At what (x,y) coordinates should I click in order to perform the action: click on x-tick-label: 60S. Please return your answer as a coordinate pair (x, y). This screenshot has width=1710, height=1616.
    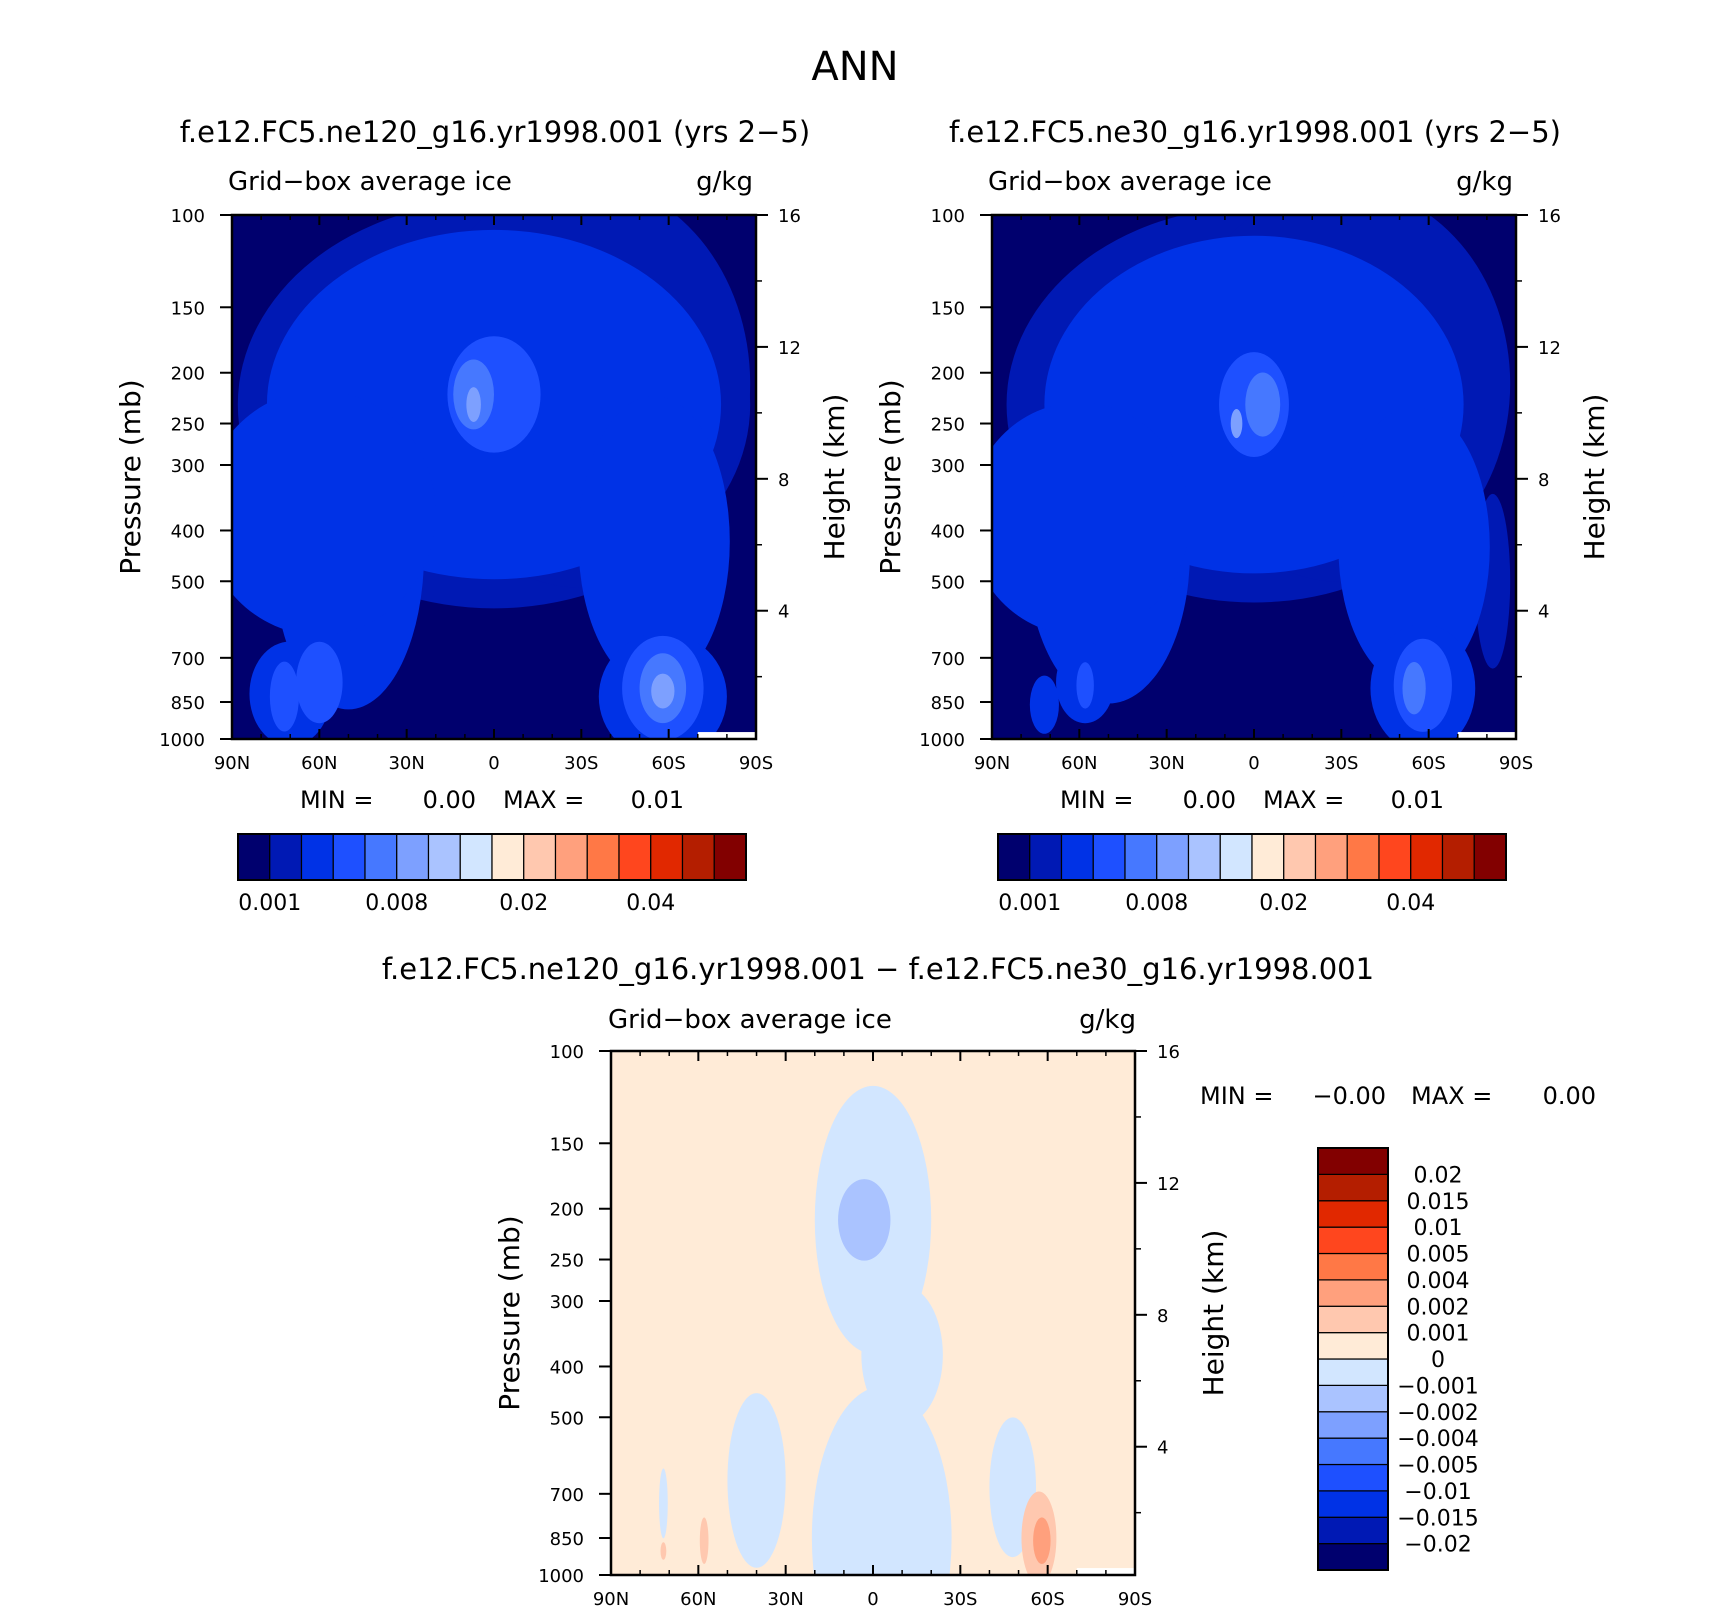
    Looking at the image, I should click on (1047, 1599).